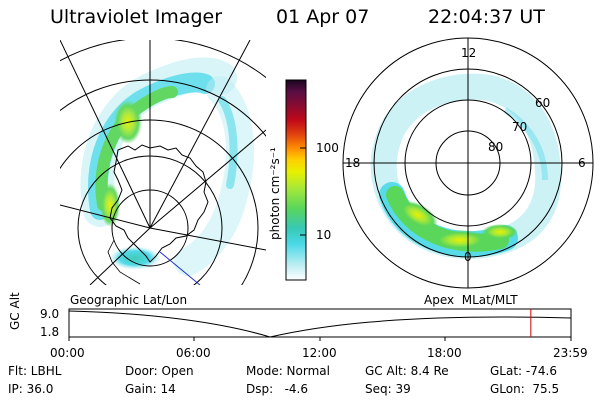  I want to click on timeline-xtick-3: 18:00, so click(444, 353).